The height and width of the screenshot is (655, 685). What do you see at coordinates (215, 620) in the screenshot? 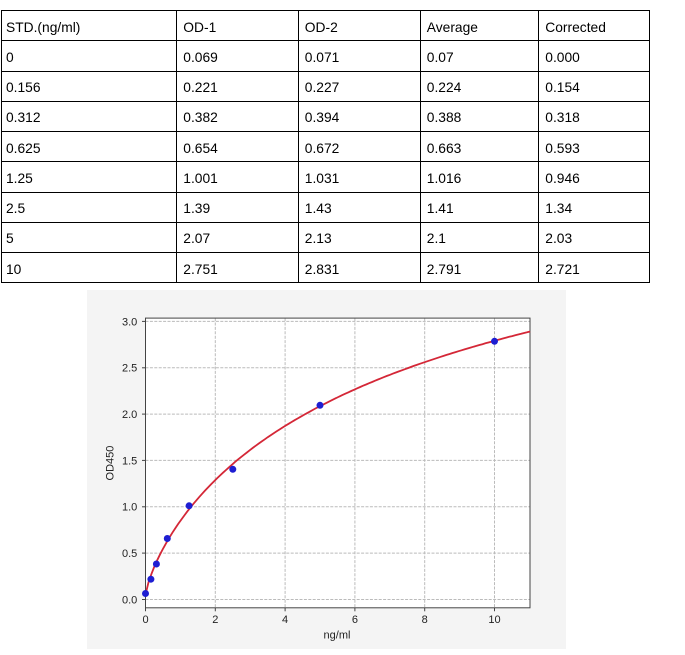
I see `svg-text: 2` at bounding box center [215, 620].